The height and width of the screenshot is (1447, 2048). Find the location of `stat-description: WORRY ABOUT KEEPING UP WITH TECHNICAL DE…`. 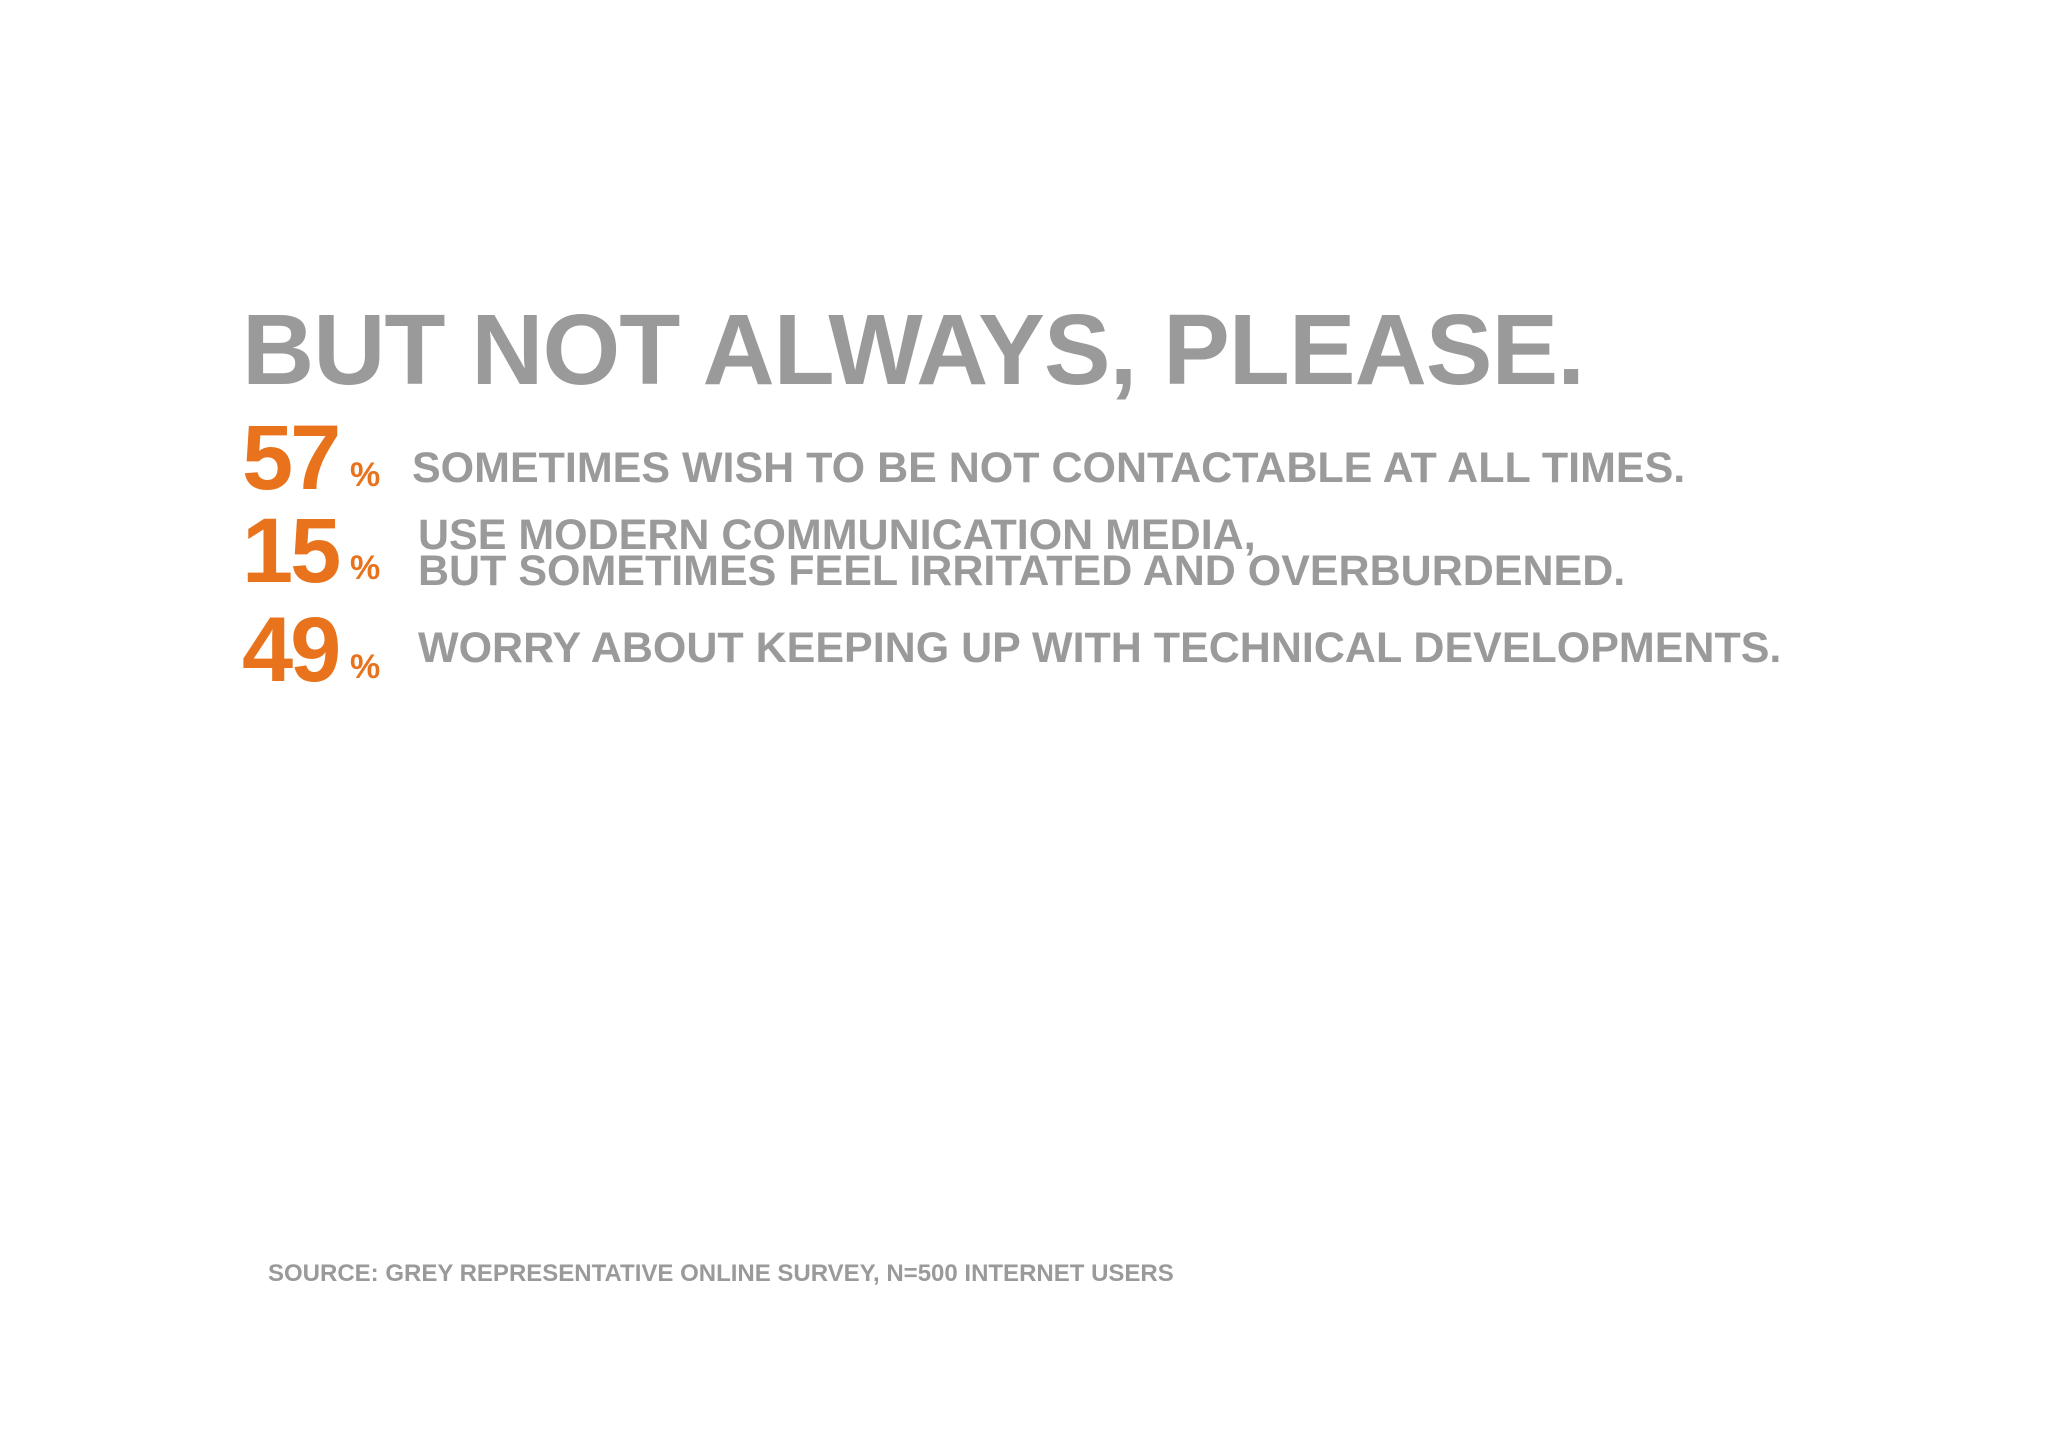

stat-description: WORRY ABOUT KEEPING UP WITH TECHNICAL DE… is located at coordinates (1100, 648).